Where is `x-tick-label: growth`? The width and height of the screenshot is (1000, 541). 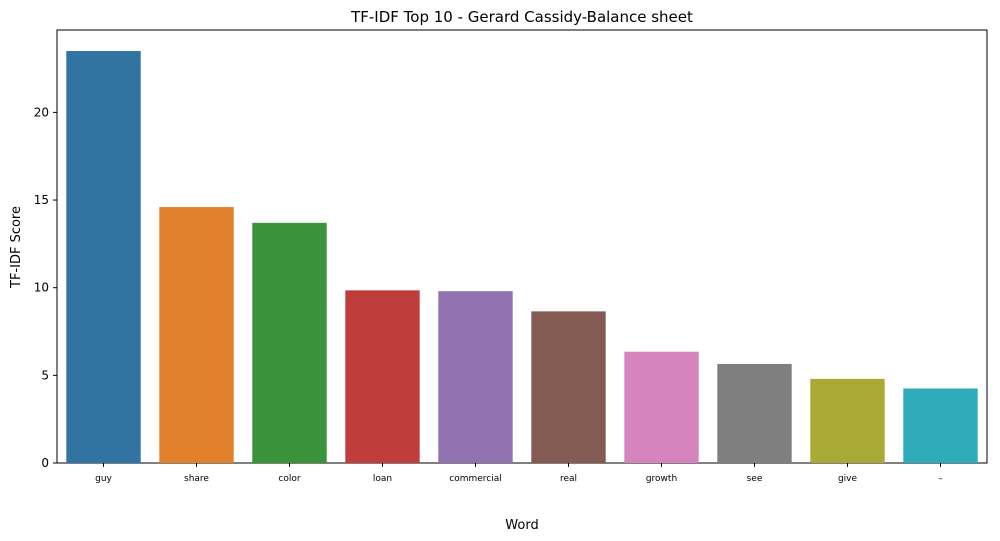 x-tick-label: growth is located at coordinates (661, 479).